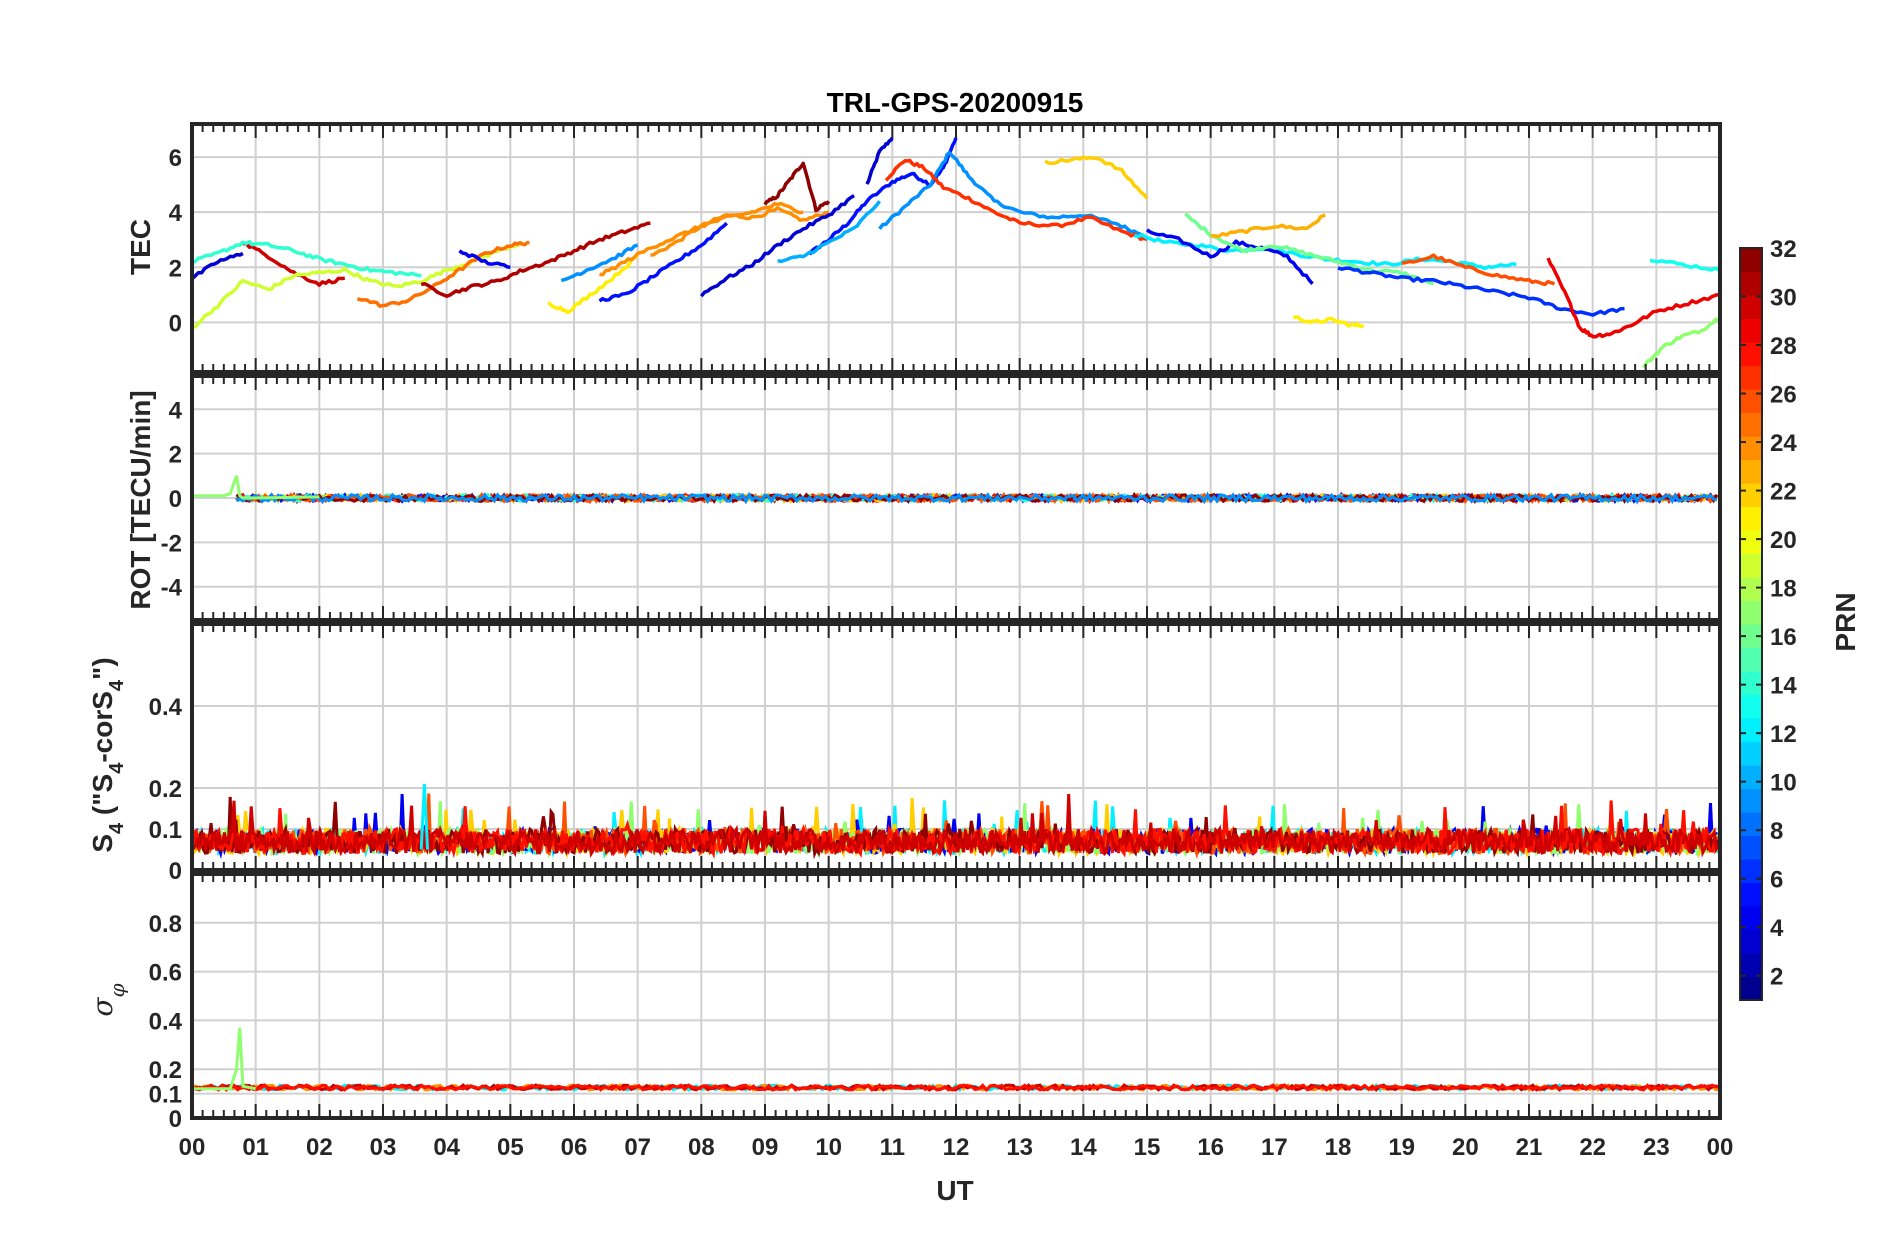  What do you see at coordinates (701, 1147) in the screenshot?
I see `x-tick-label: 08` at bounding box center [701, 1147].